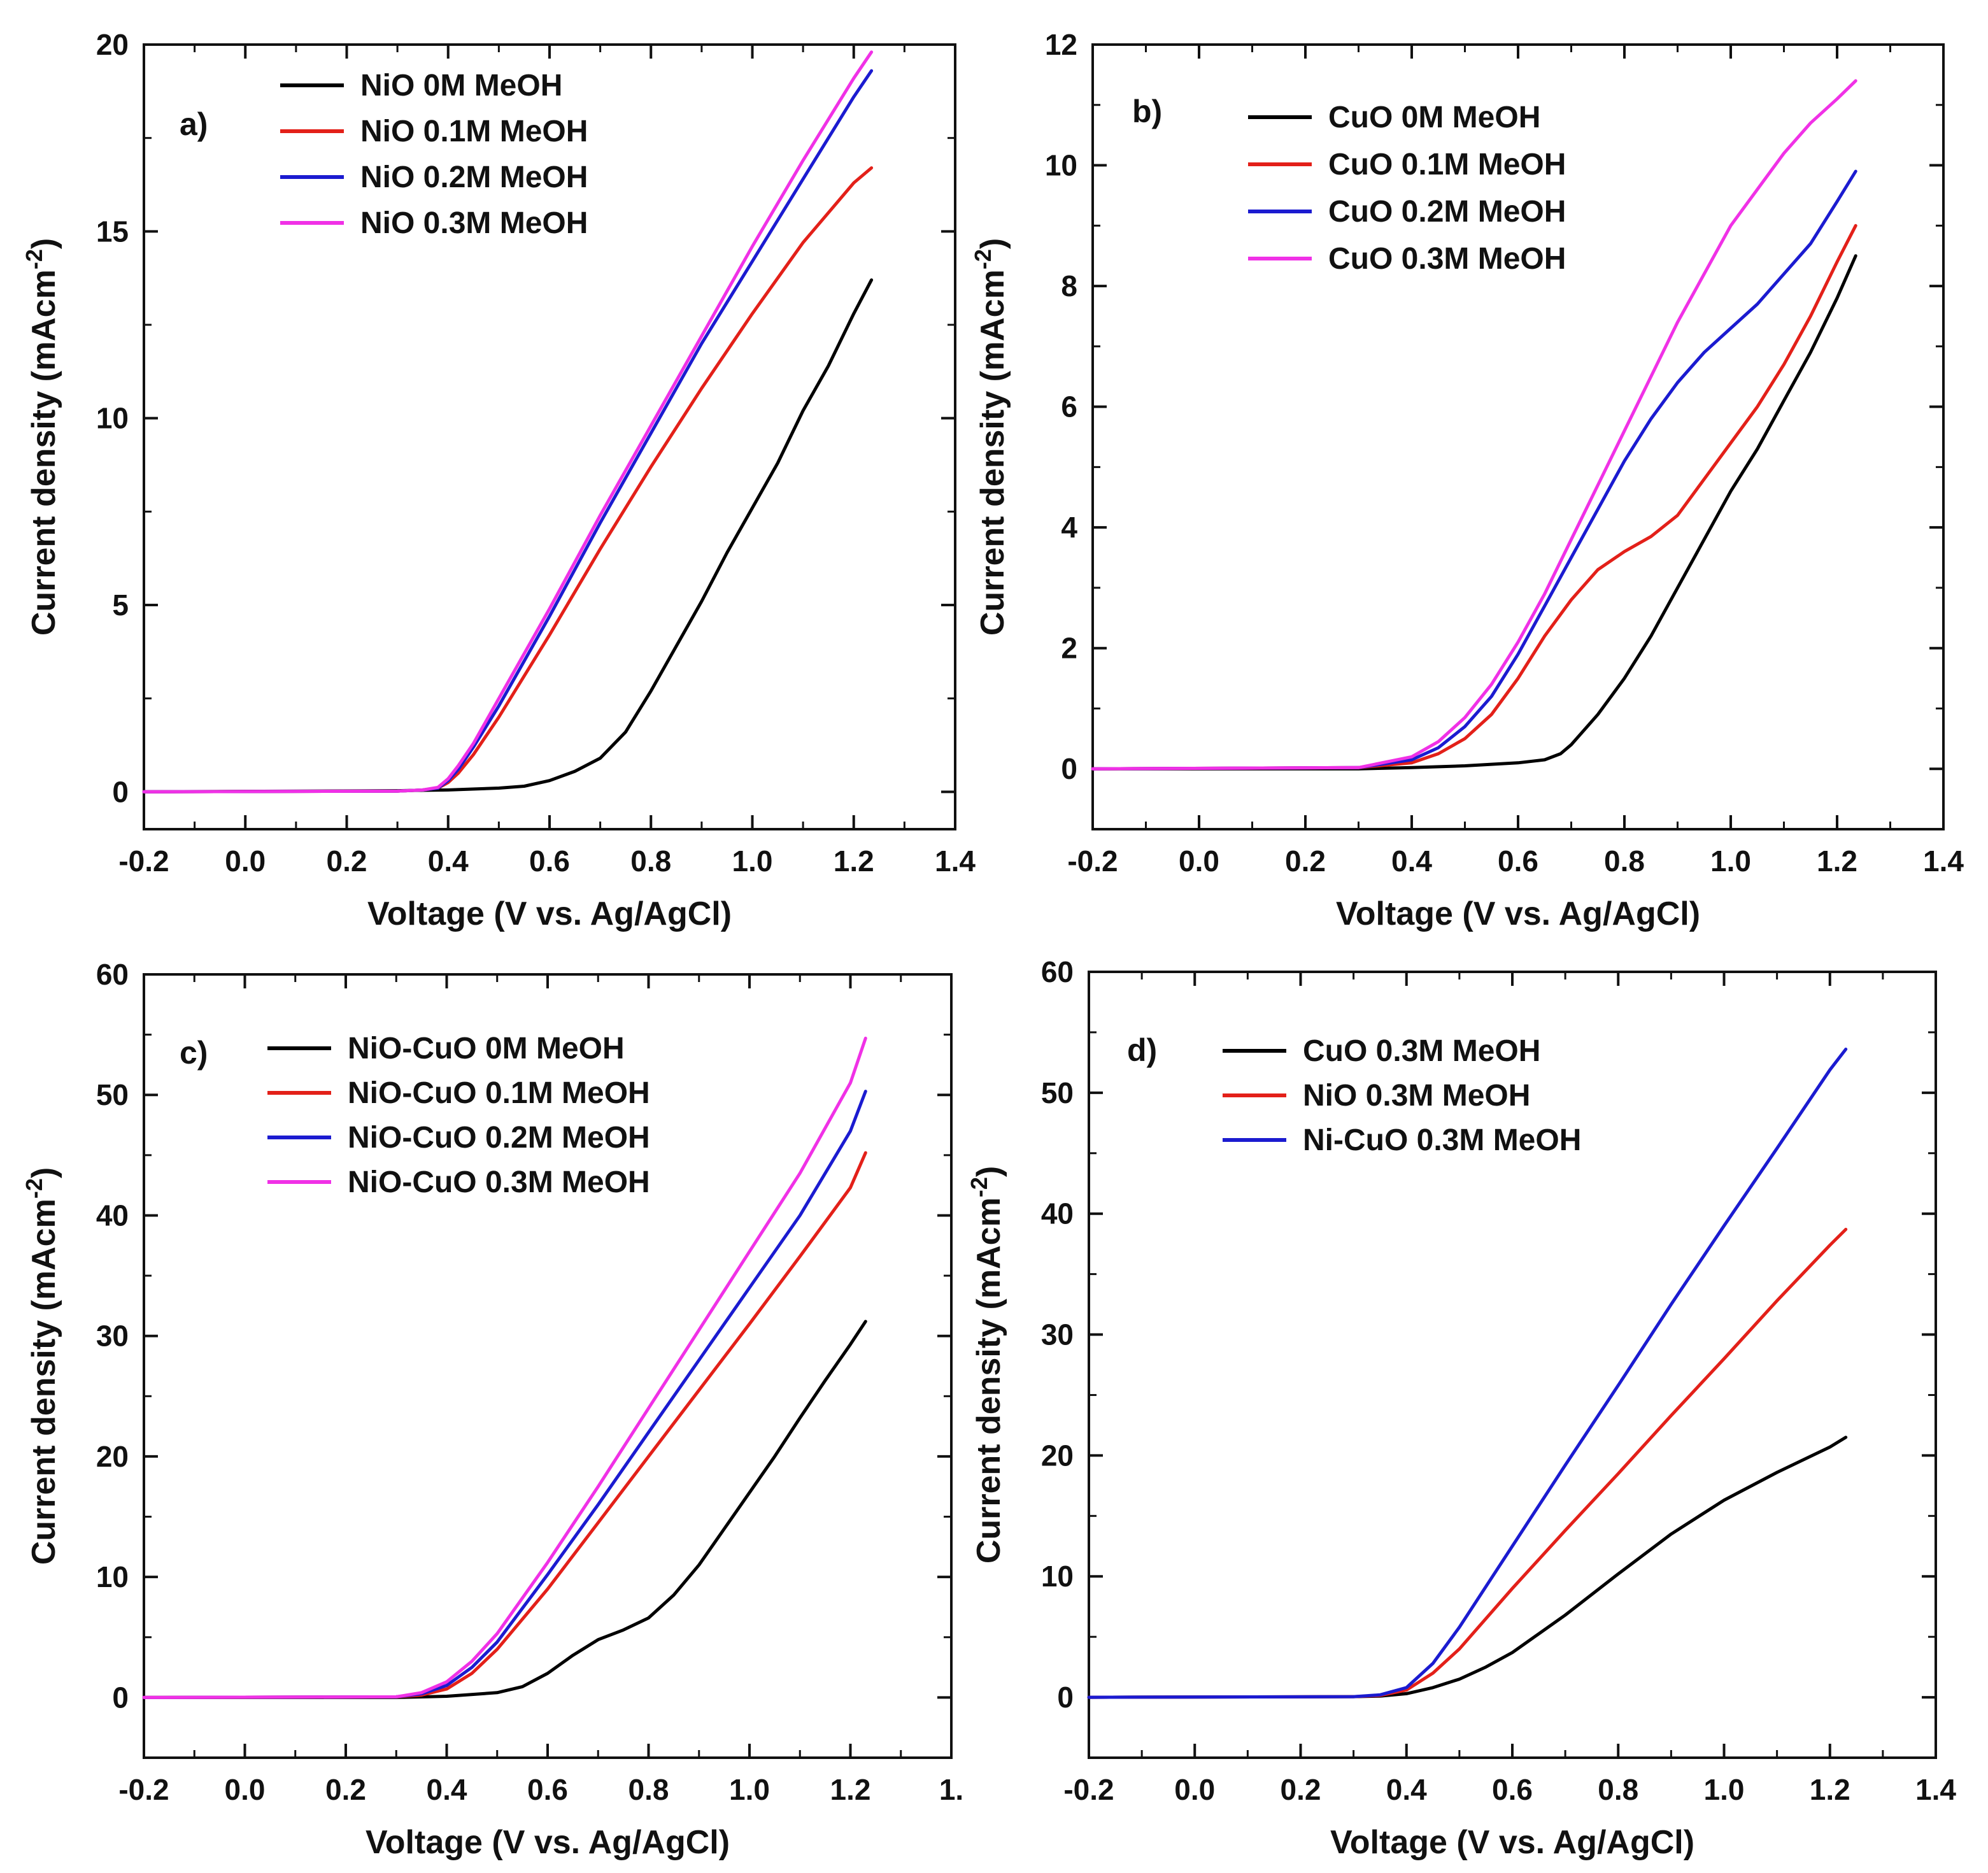  What do you see at coordinates (194, 124) in the screenshot?
I see `panel-label: a)` at bounding box center [194, 124].